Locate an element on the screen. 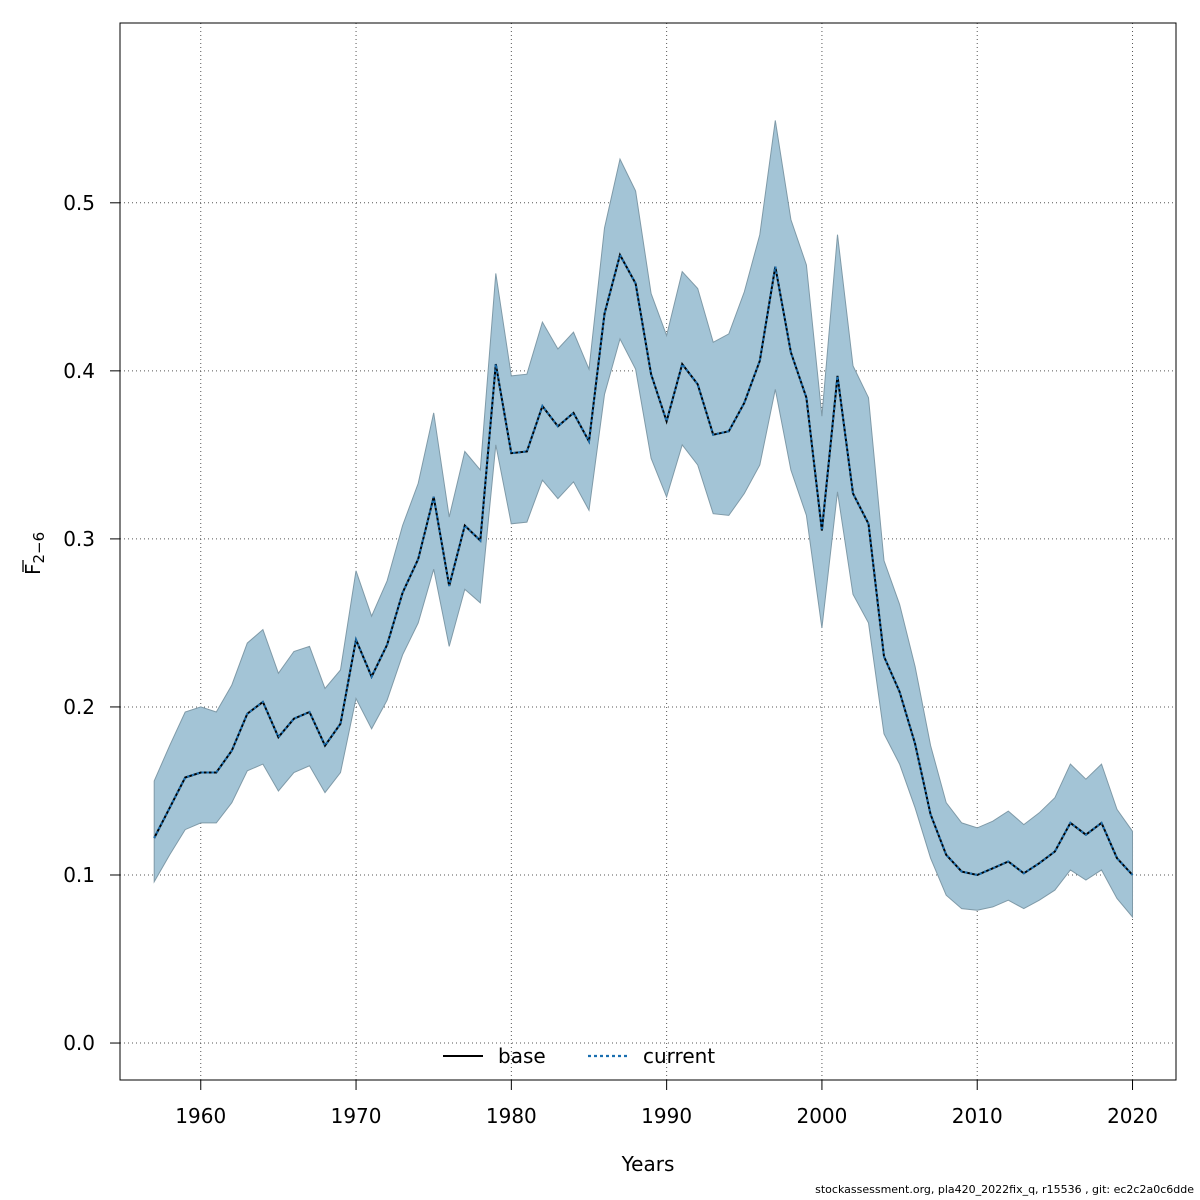 This screenshot has width=1200, height=1200. y-tick-label: 0.3 is located at coordinates (79, 539).